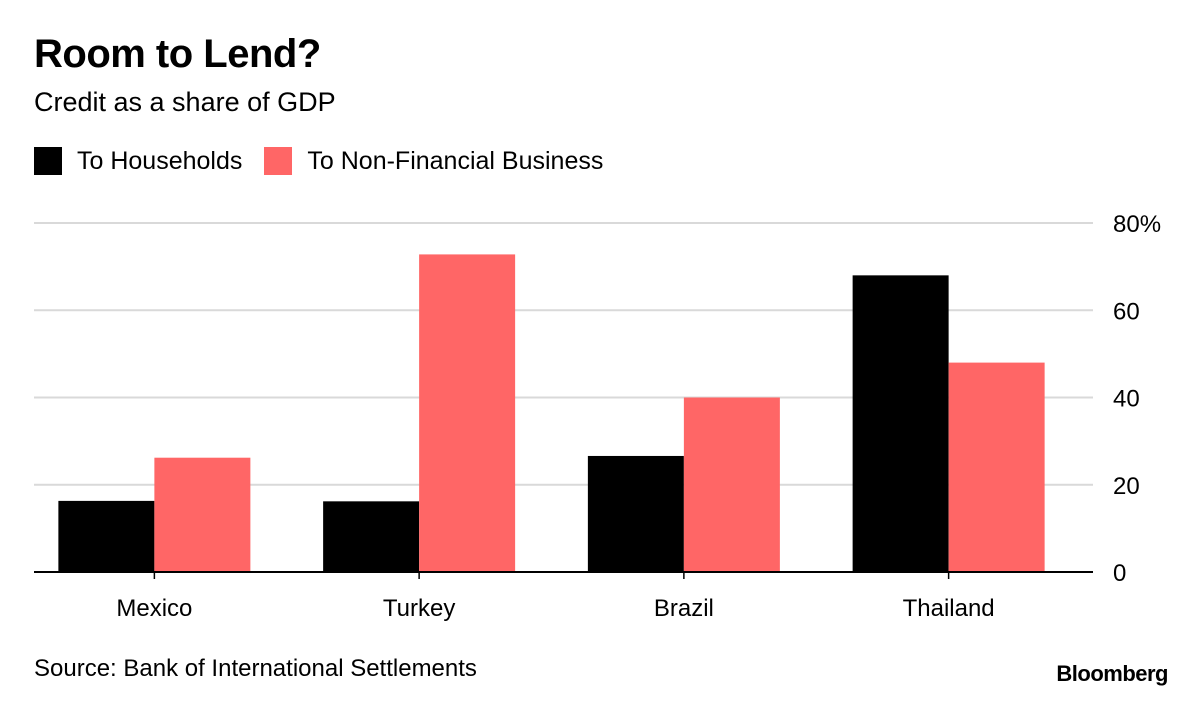 The width and height of the screenshot is (1200, 701). I want to click on legend-item-business: To Non-Financial Business, so click(433, 161).